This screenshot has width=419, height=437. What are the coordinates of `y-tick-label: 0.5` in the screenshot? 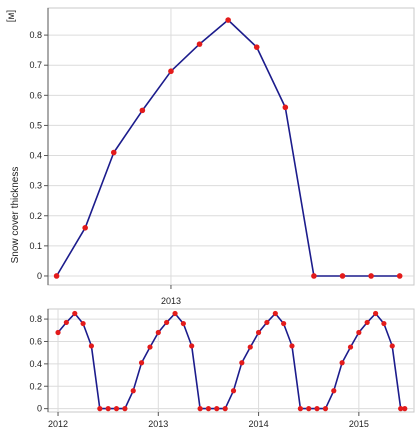 It's located at (35, 125).